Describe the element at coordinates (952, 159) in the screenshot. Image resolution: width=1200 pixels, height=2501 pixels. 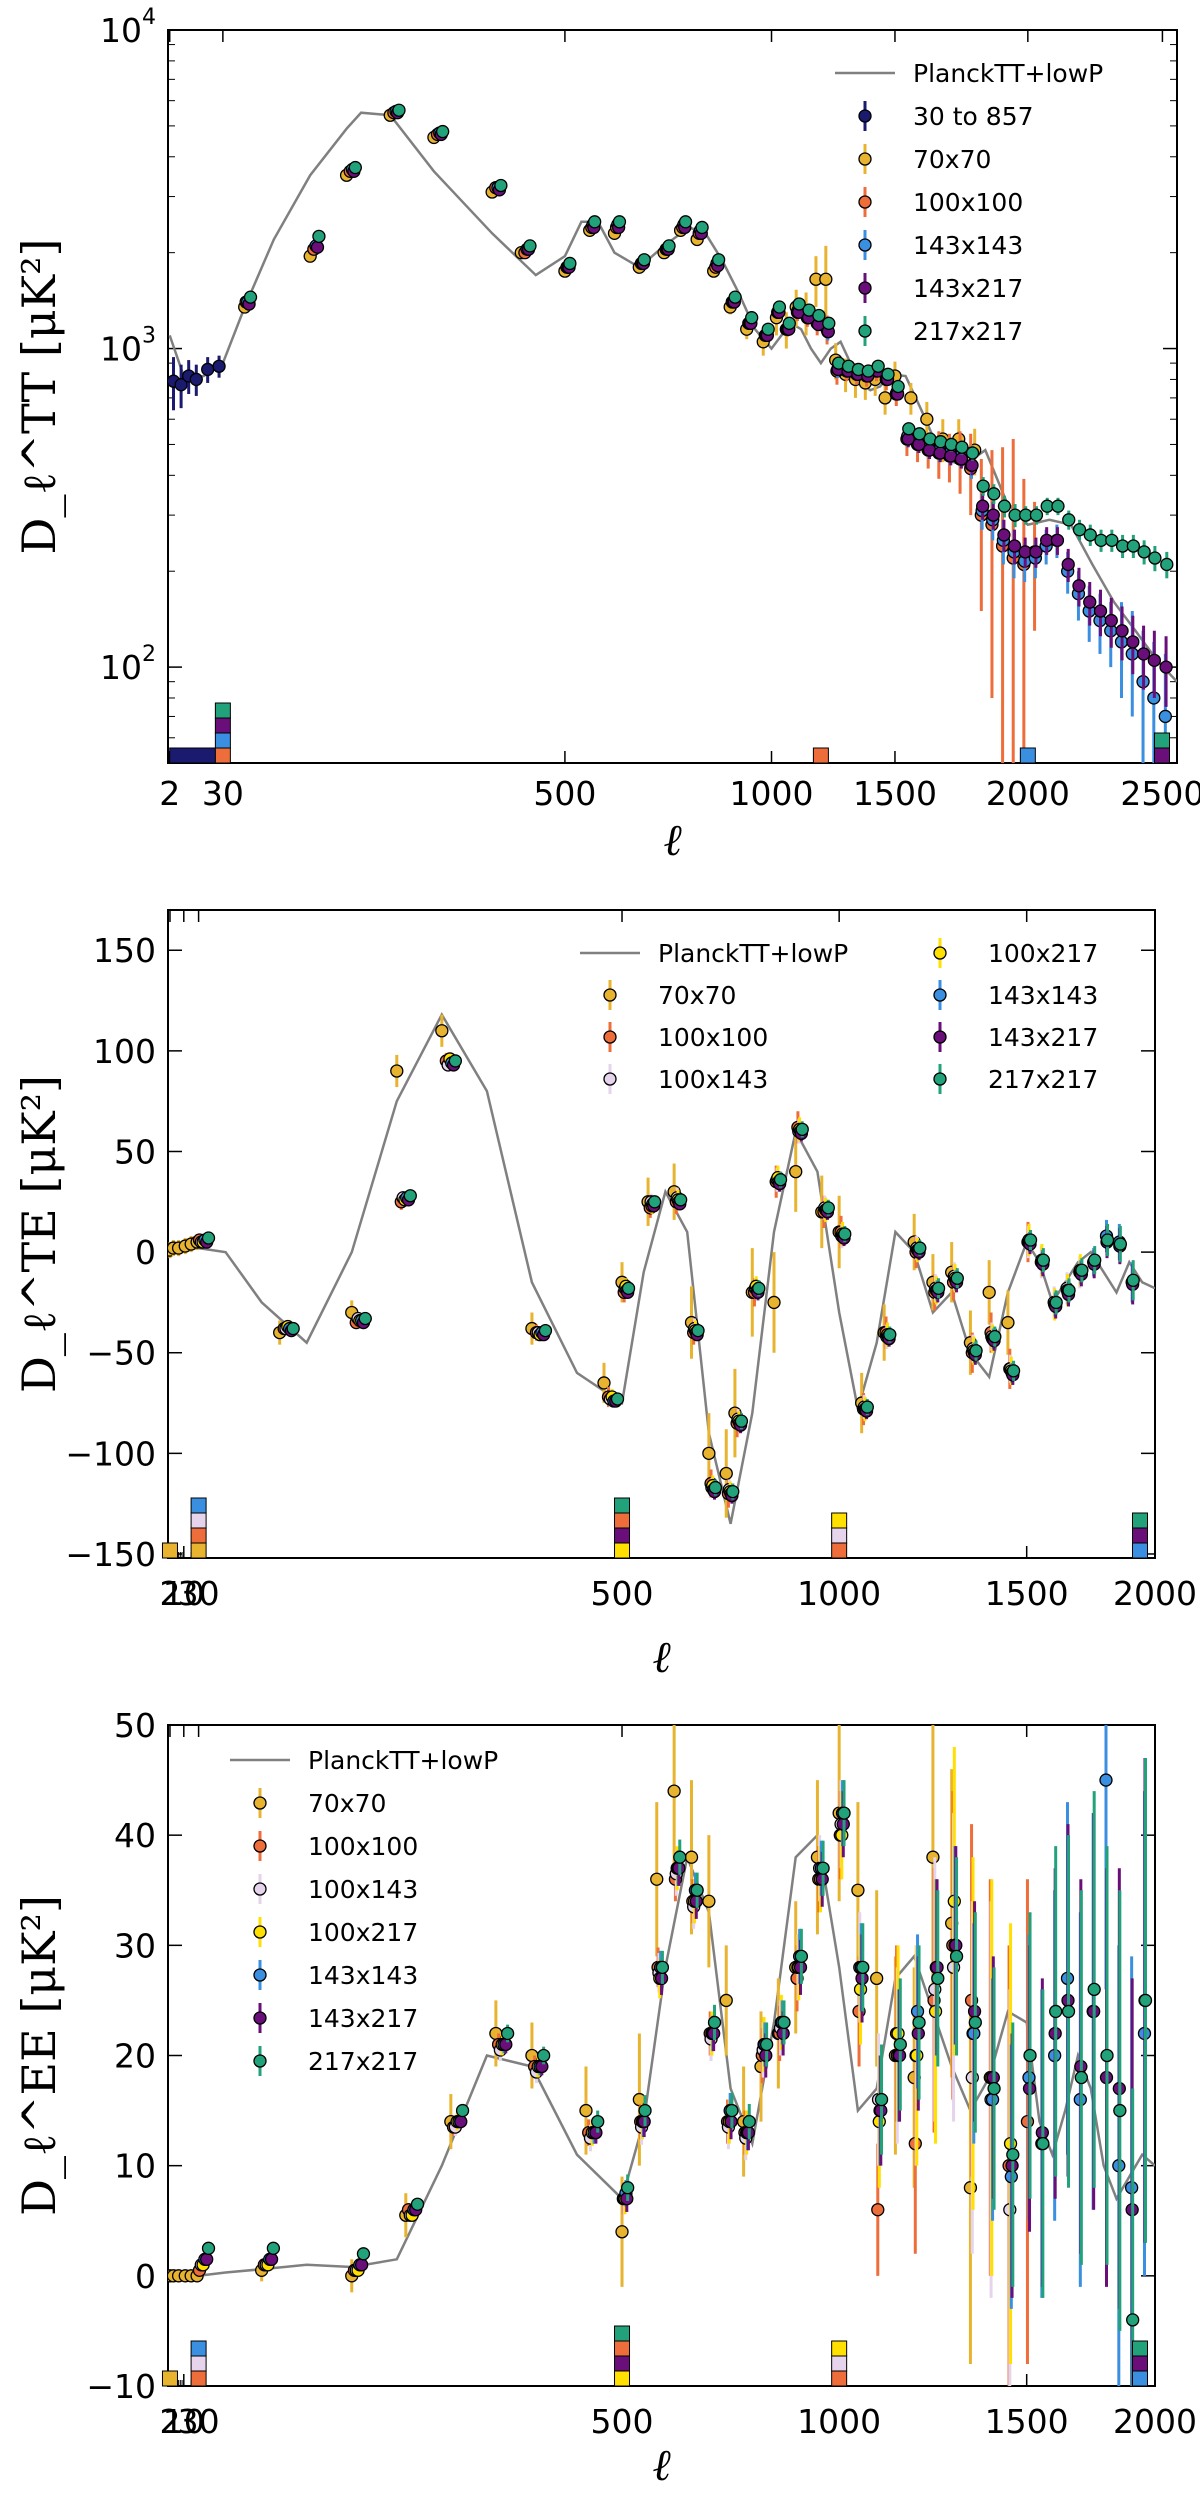
I see `legend-label: 70x70` at that location.